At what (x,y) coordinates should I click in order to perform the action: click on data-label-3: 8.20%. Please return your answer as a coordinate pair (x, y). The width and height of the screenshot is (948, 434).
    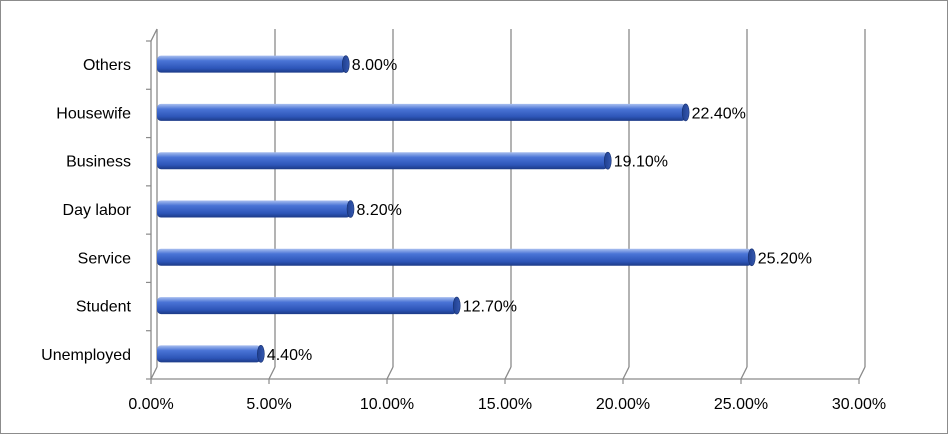
    Looking at the image, I should click on (379, 210).